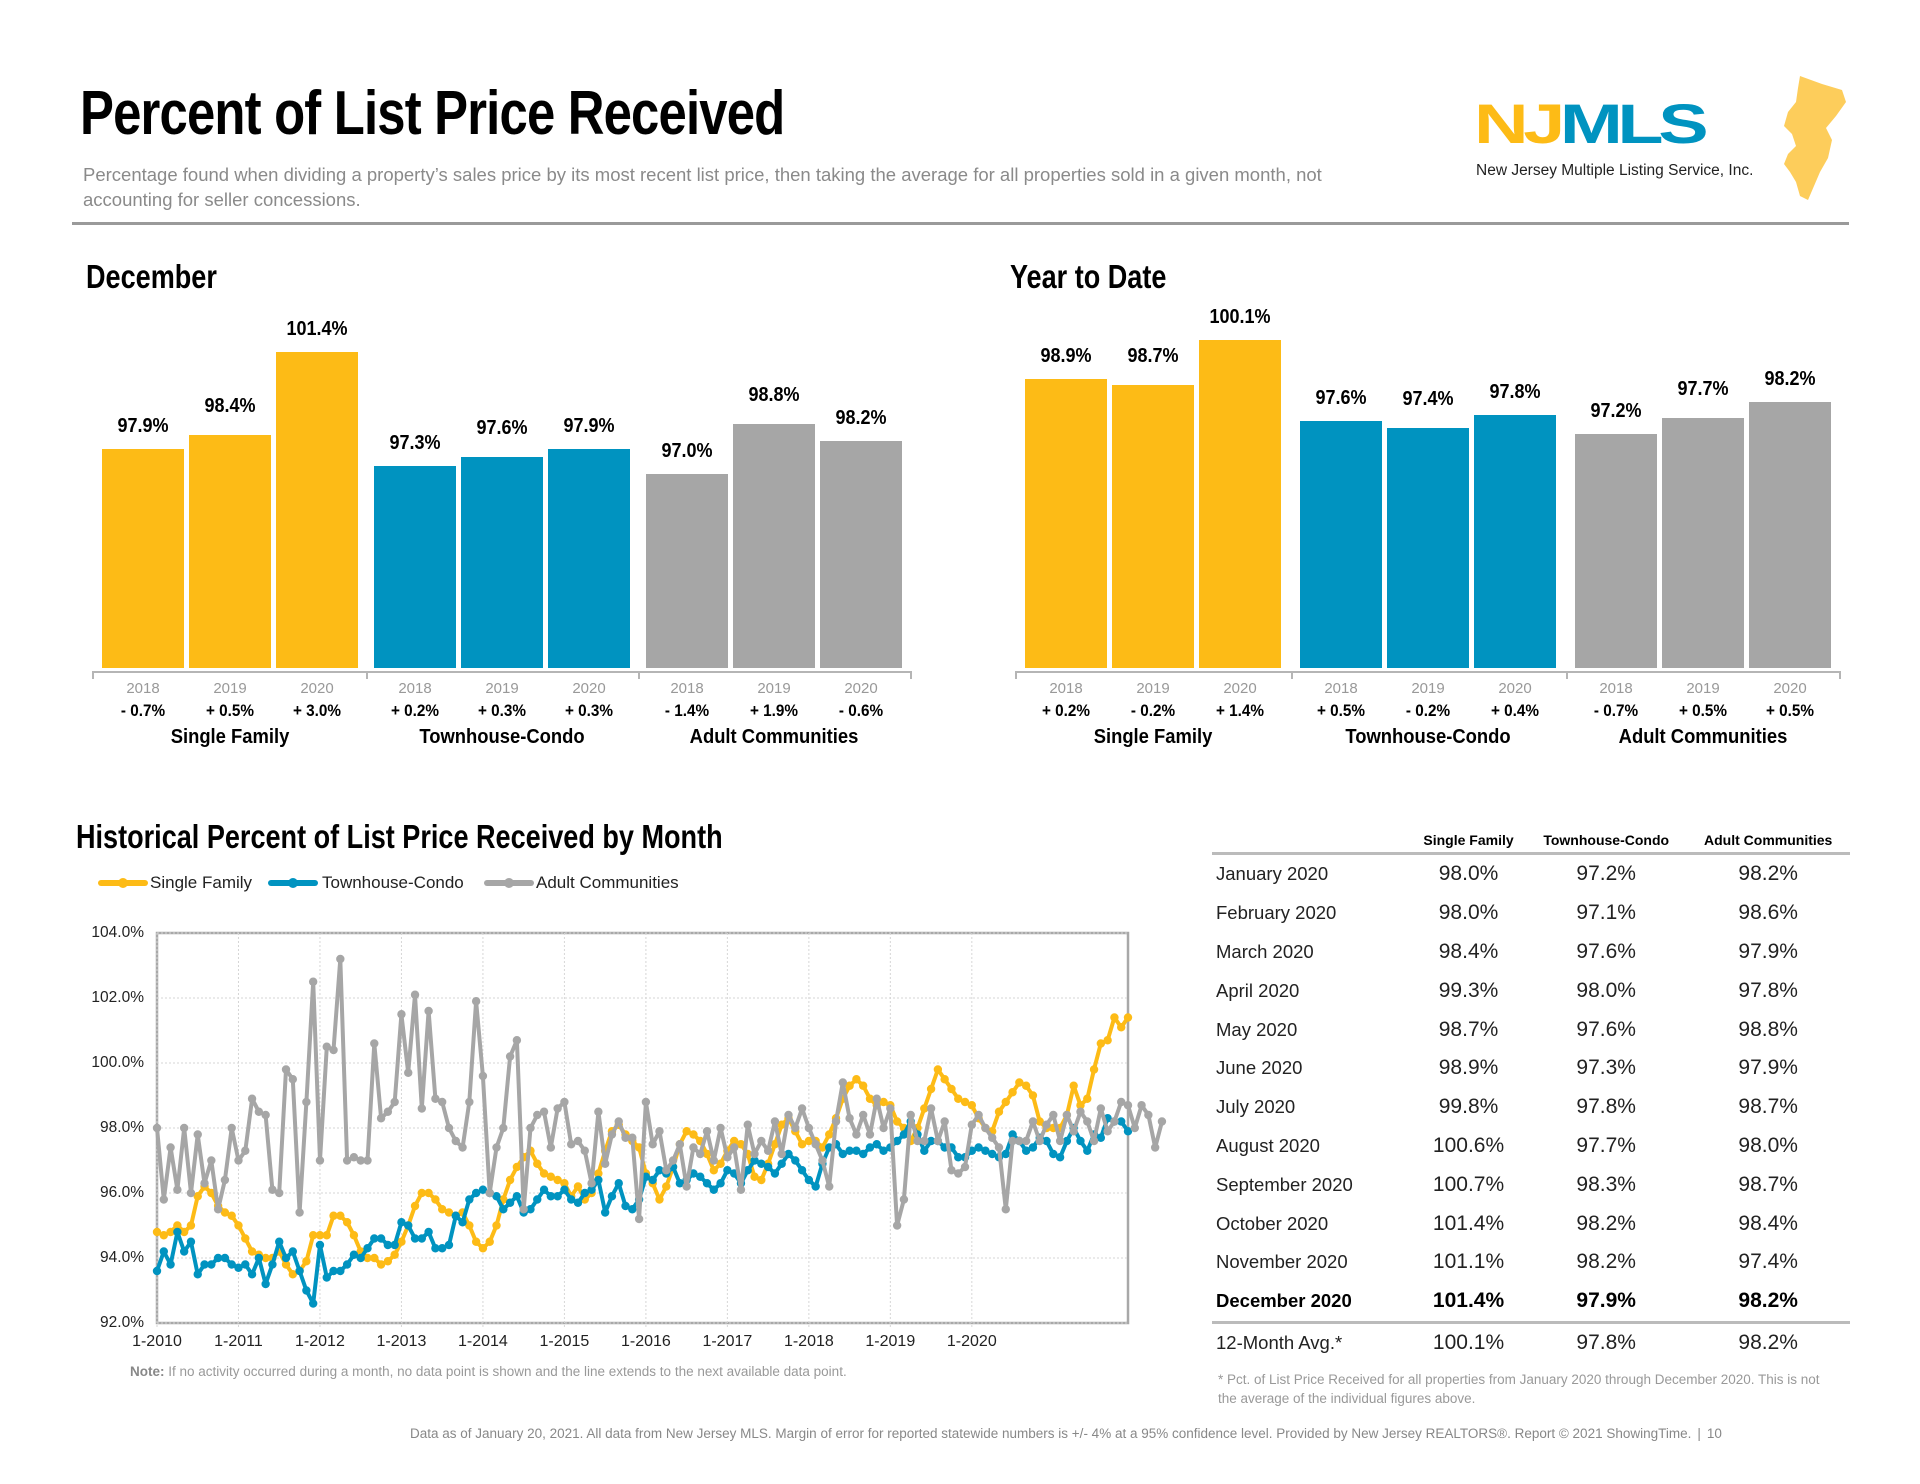 The height and width of the screenshot is (1484, 1920). Describe the element at coordinates (1284, 1184) in the screenshot. I see `table-cell-month: September 2020` at that location.